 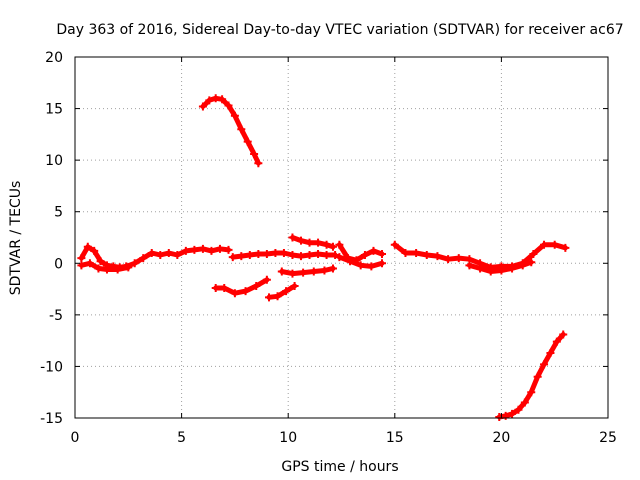 I want to click on series-arc-main-a-lower, so click(x=105, y=266).